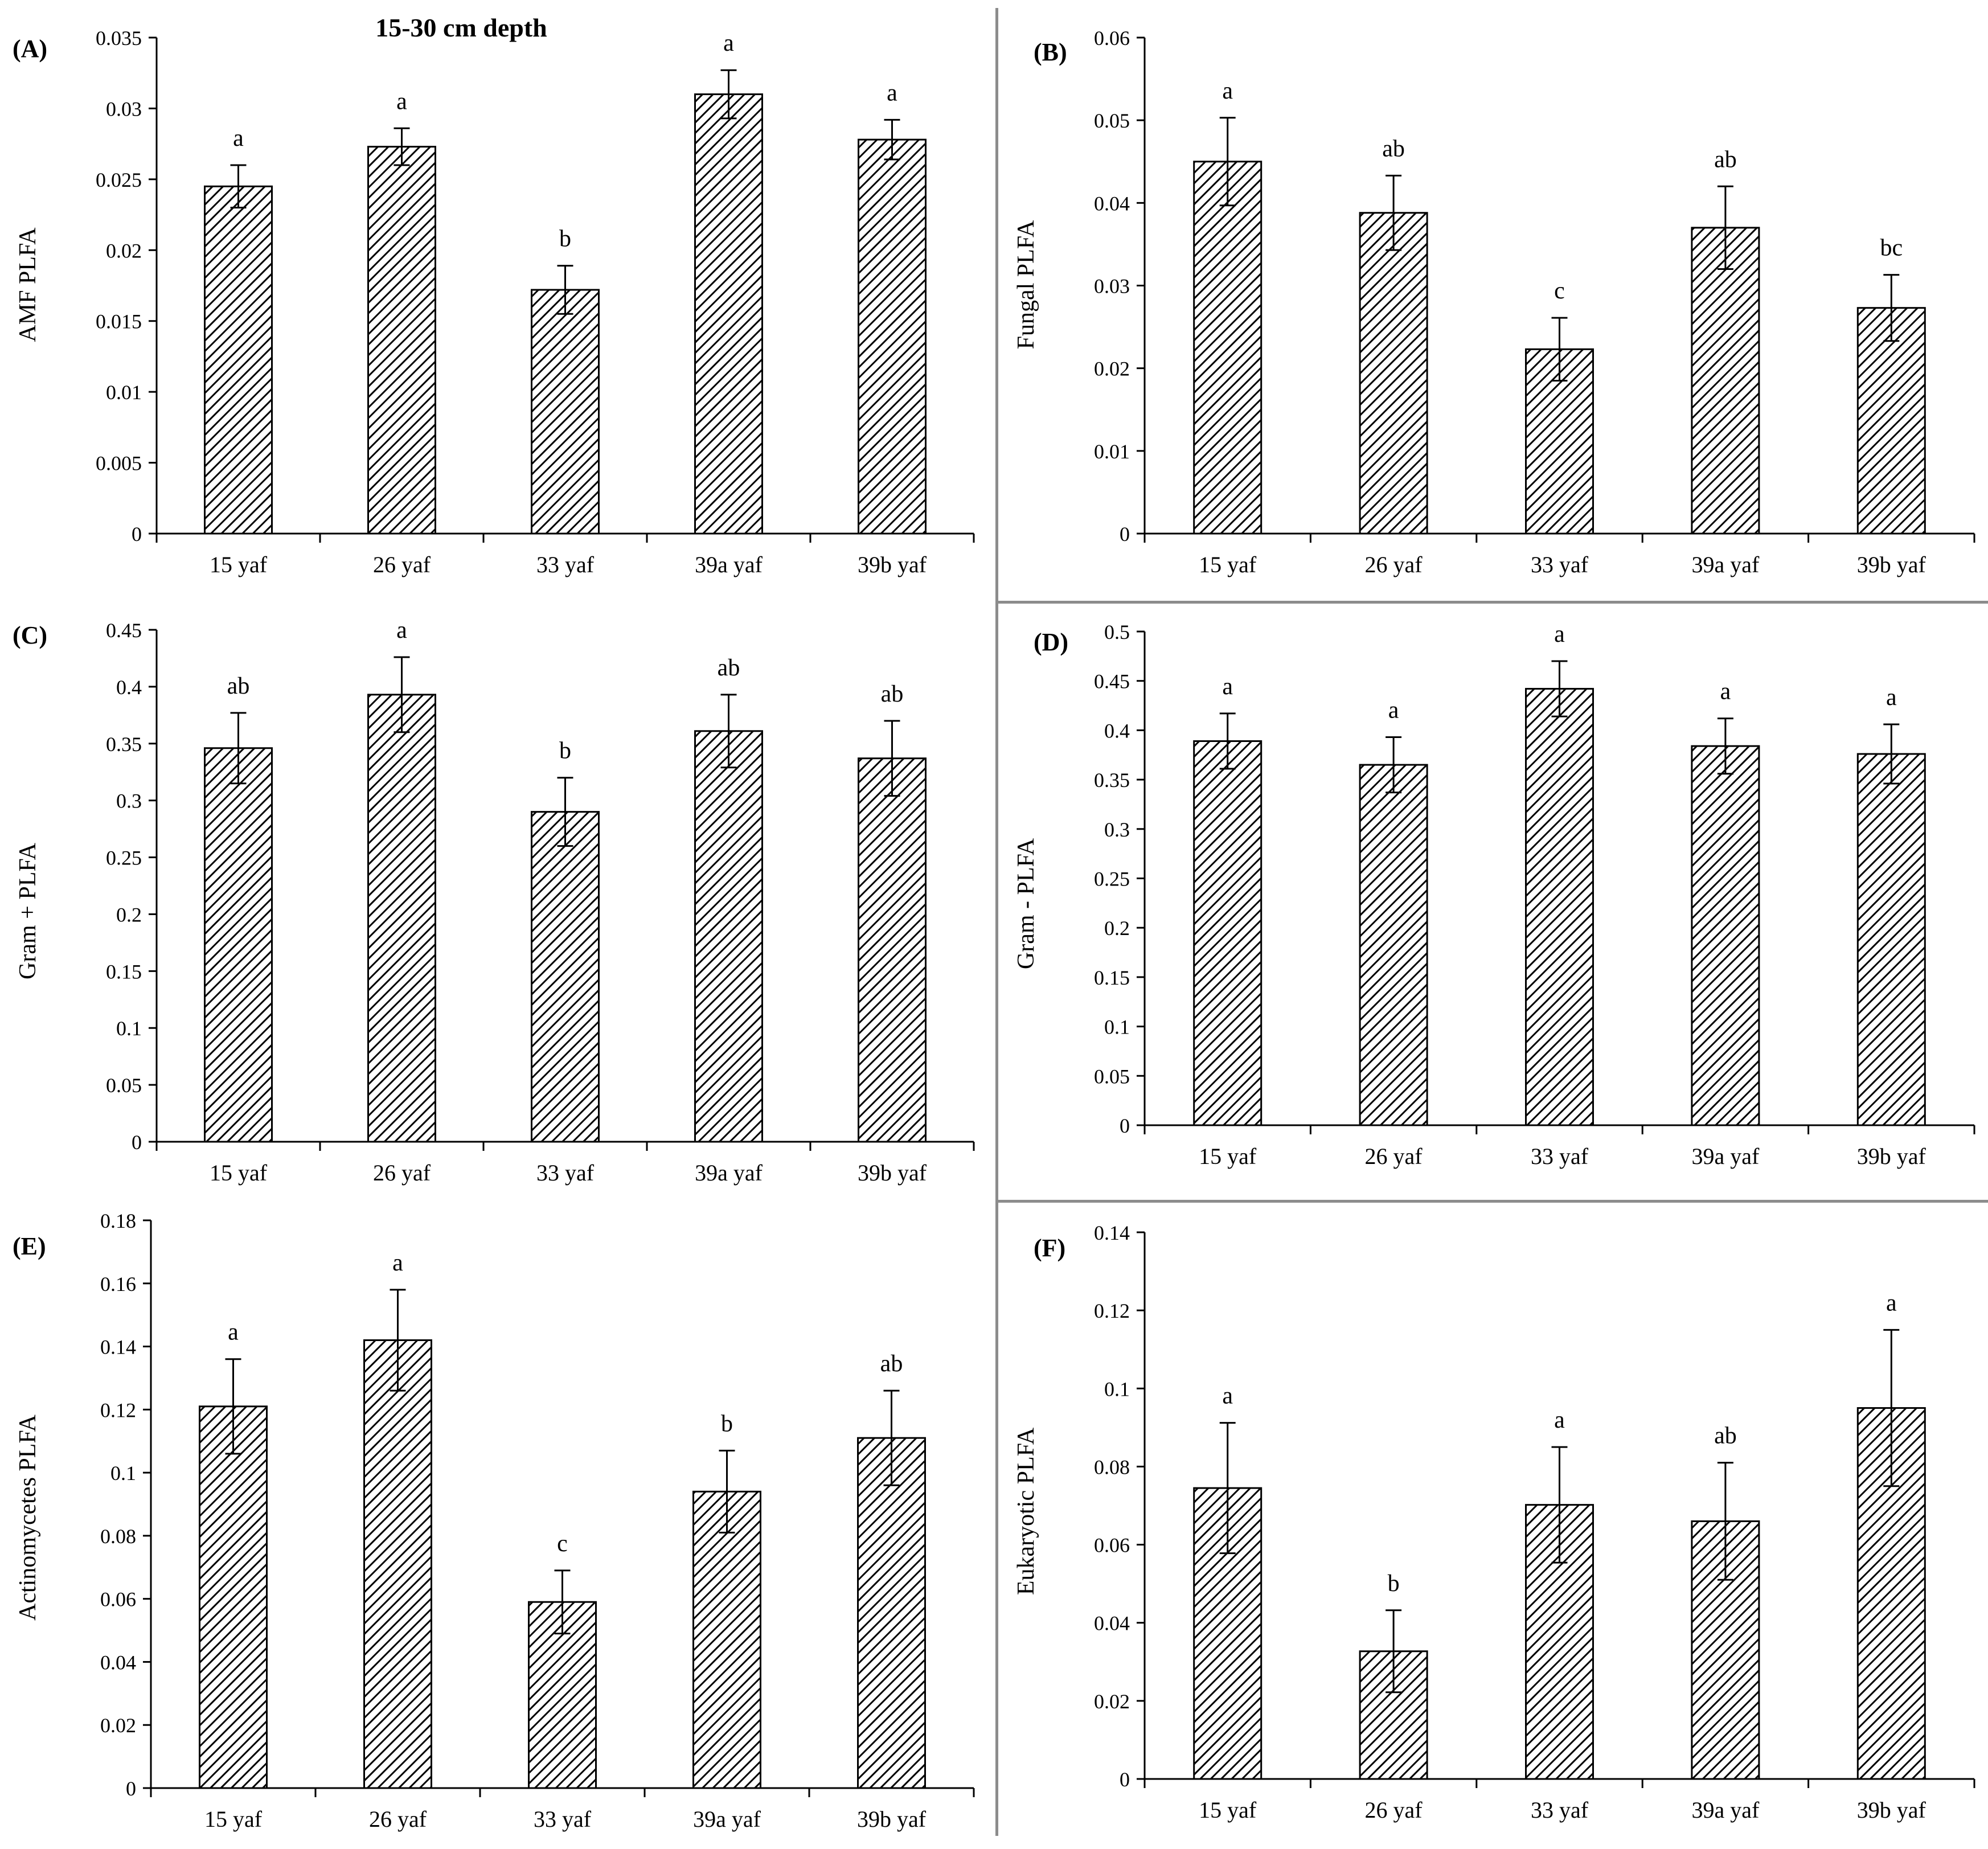  What do you see at coordinates (1112, 1310) in the screenshot?
I see `y-tick-label: 0.12` at bounding box center [1112, 1310].